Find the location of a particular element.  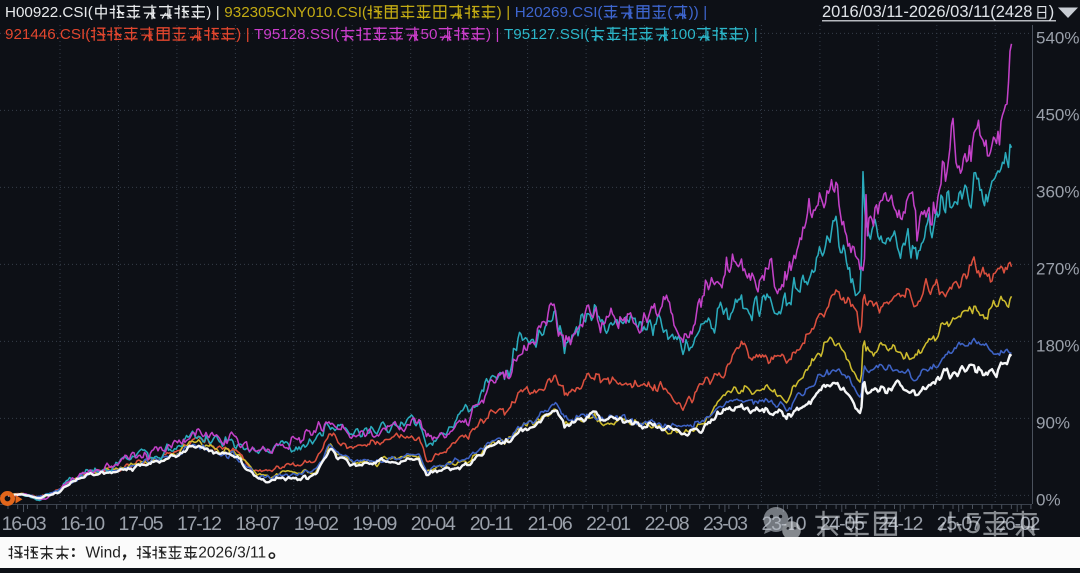

svg-text: 360% is located at coordinates (1057, 191).